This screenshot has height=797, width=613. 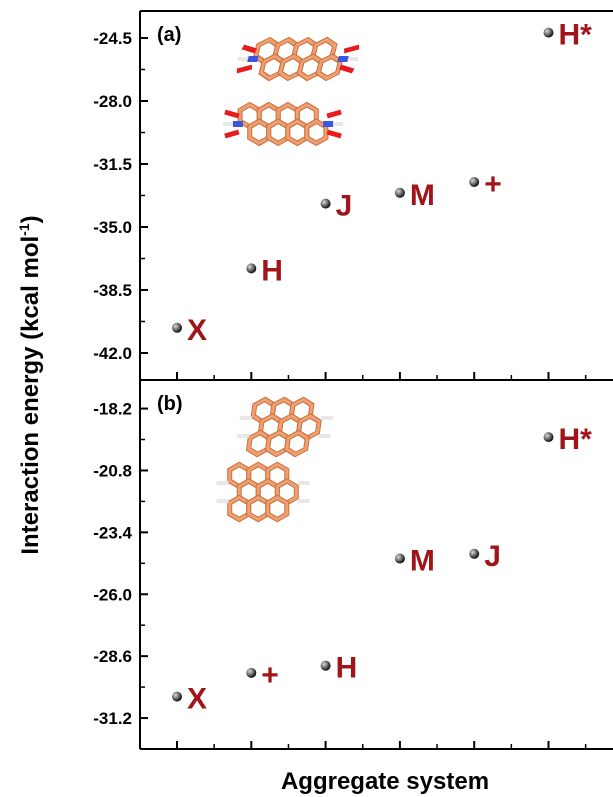 What do you see at coordinates (112, 227) in the screenshot?
I see `y-tick-label: -35.0` at bounding box center [112, 227].